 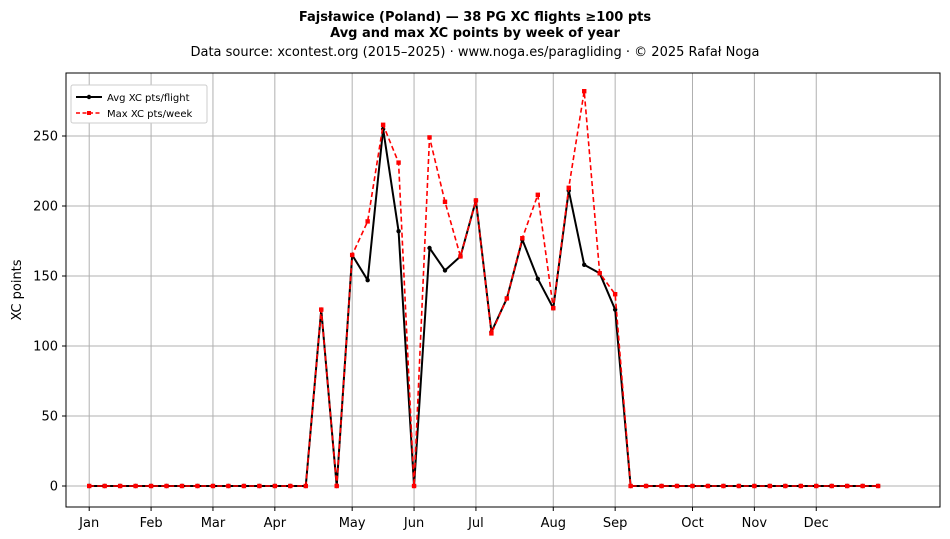 What do you see at coordinates (17, 289) in the screenshot?
I see `y-axis-label: XC points` at bounding box center [17, 289].